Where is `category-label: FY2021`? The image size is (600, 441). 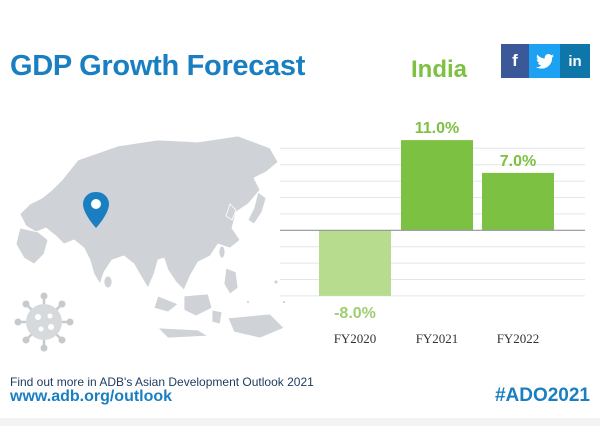 category-label: FY2021 is located at coordinates (437, 338).